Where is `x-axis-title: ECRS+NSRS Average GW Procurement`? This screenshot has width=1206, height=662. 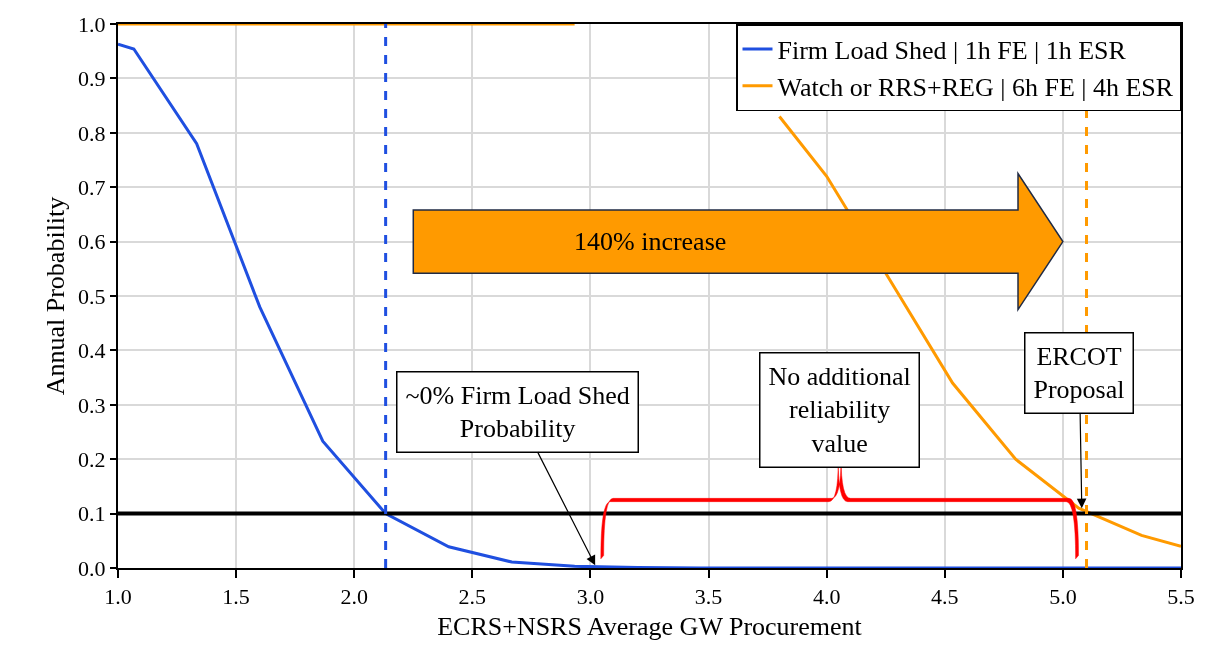 x-axis-title: ECRS+NSRS Average GW Procurement is located at coordinates (650, 626).